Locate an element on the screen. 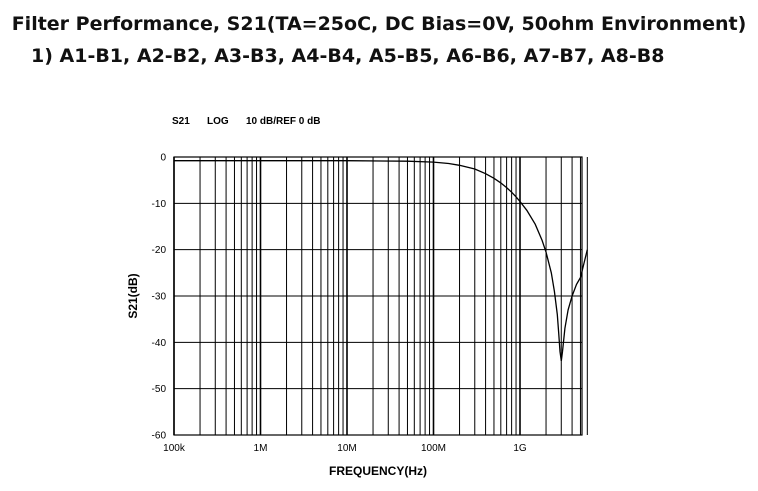 The height and width of the screenshot is (491, 758). x-tick-label: 100M is located at coordinates (433, 448).